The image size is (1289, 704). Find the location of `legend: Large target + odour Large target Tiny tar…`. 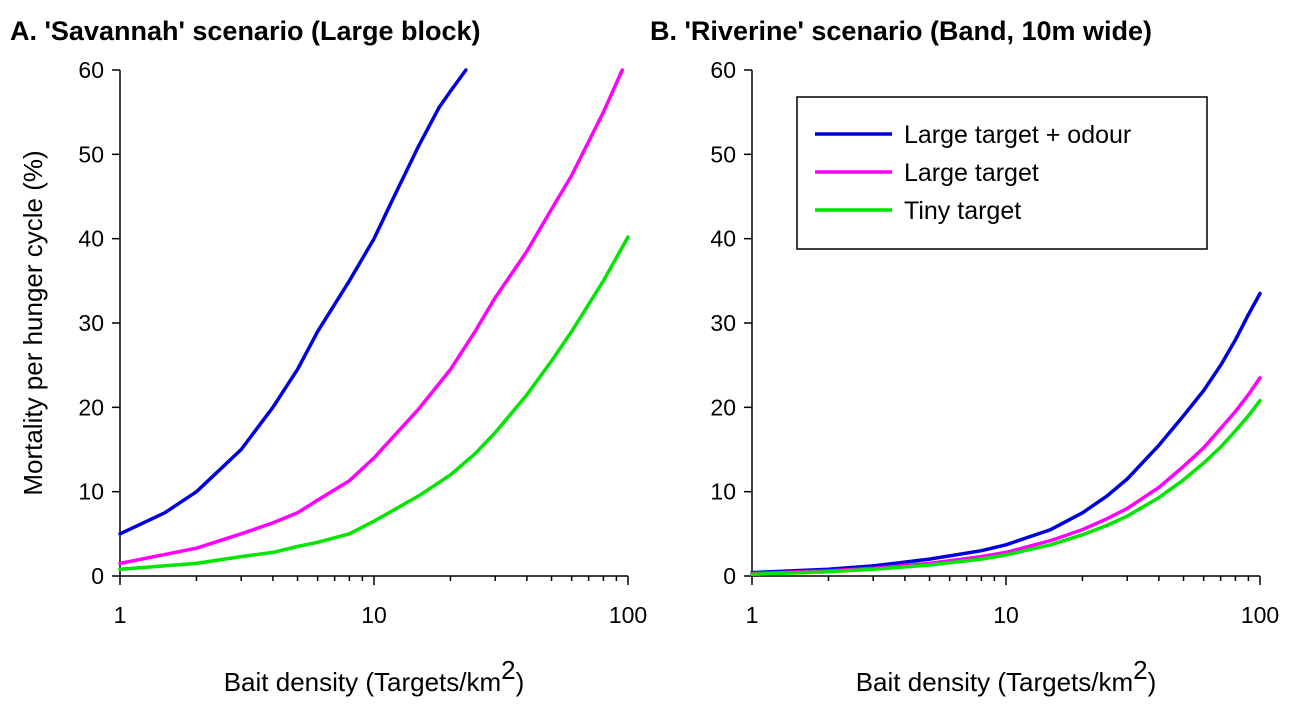

legend: Large target + odour Large target Tiny tar… is located at coordinates (1002, 173).